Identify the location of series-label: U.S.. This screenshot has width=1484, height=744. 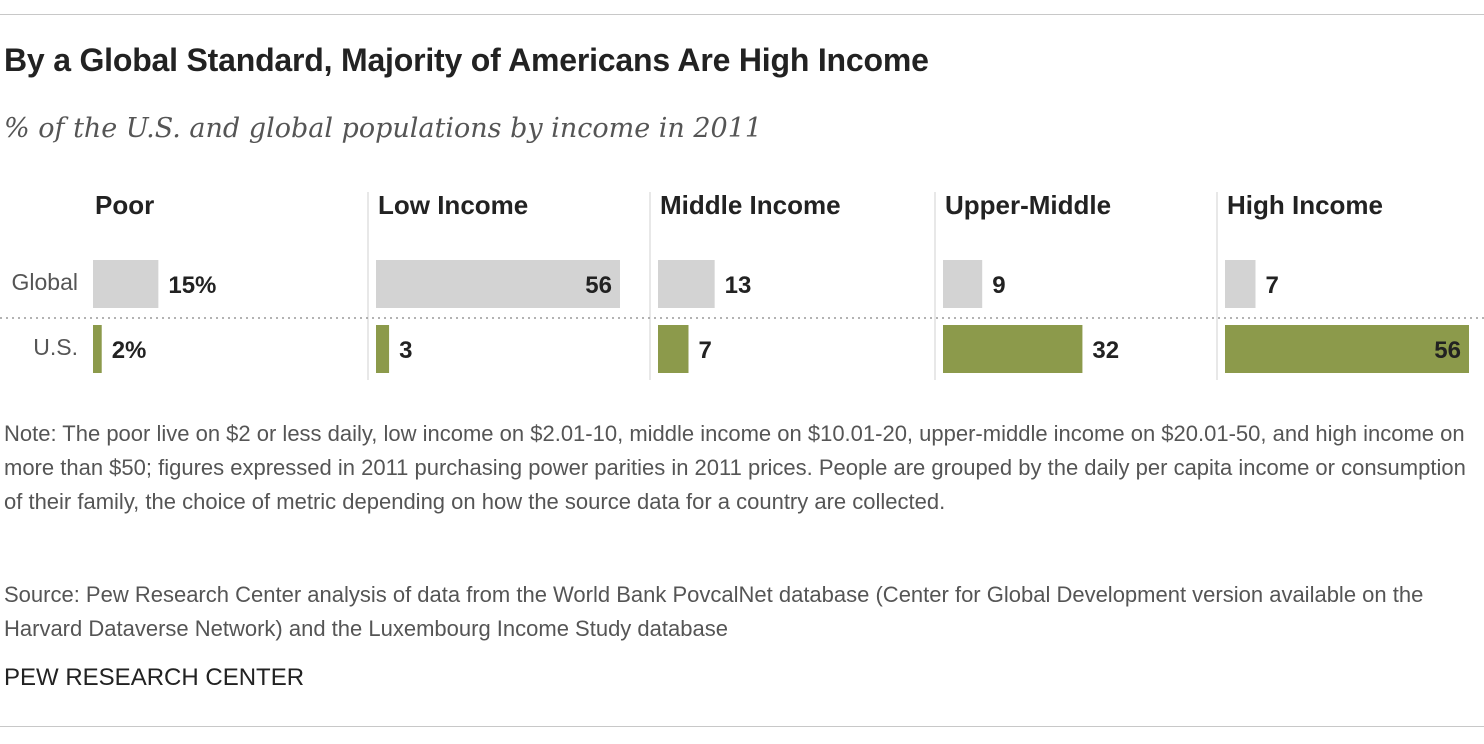
(55, 347).